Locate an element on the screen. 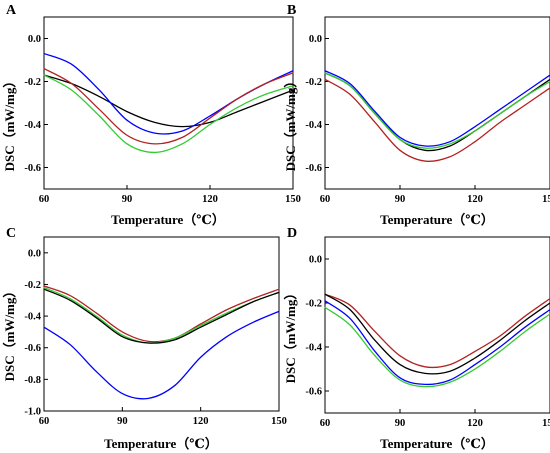 Image resolution: width=550 pixels, height=453 pixels. y-tick-label-d-1: -0.4 is located at coordinates (313, 348).